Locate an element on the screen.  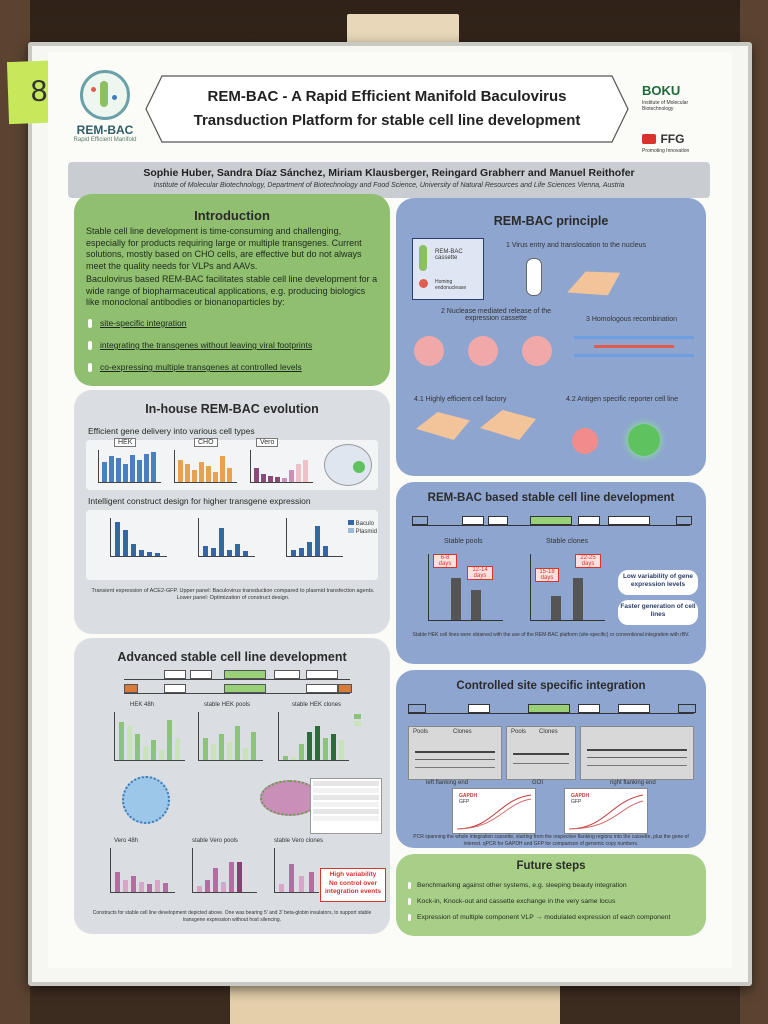
virus-icon-step1 is located at coordinates (534, 277).